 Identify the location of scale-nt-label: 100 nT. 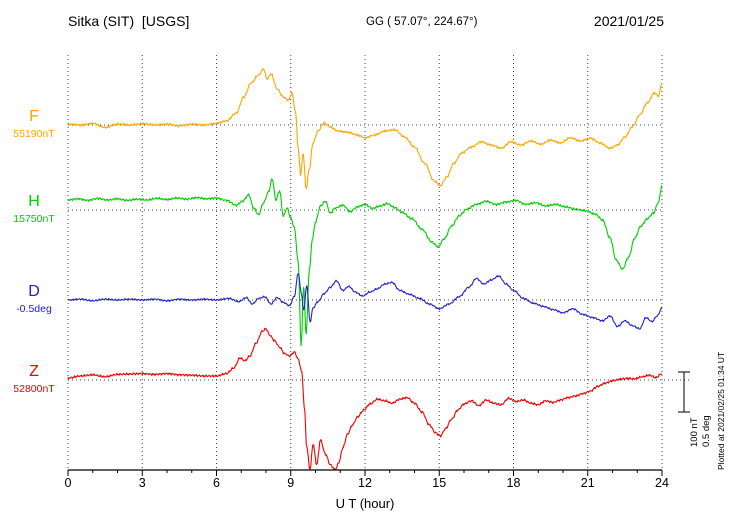
(694, 432).